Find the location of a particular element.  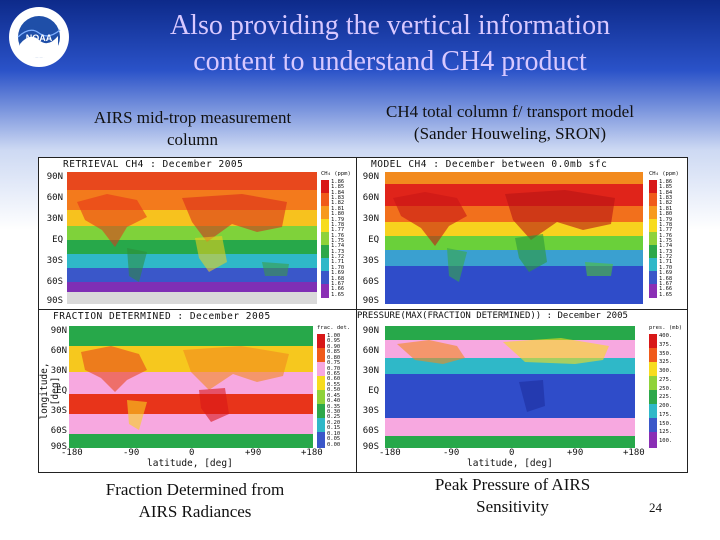

colorbar-tick: 0.80 is located at coordinates (334, 357).